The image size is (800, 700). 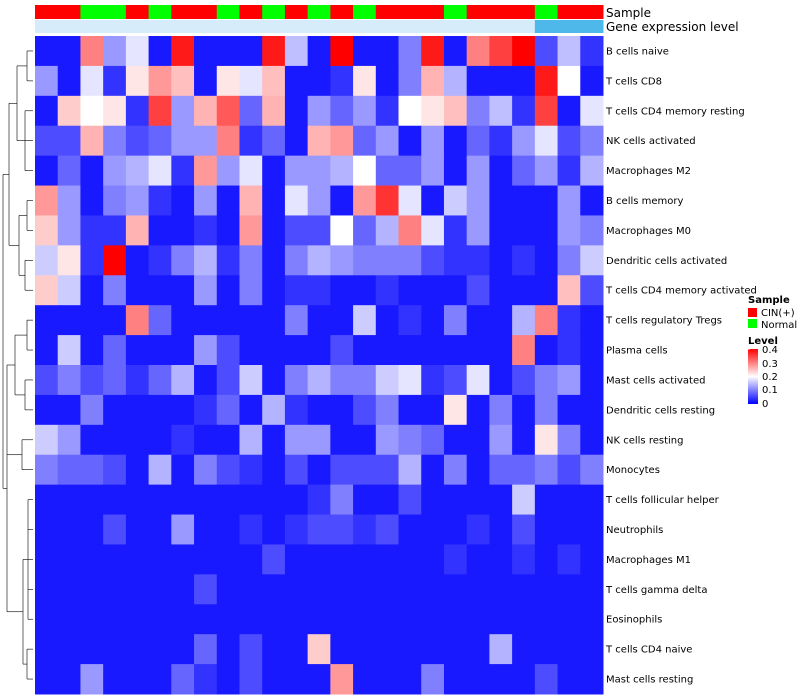 I want to click on legend-swatch-normal, so click(x=752, y=323).